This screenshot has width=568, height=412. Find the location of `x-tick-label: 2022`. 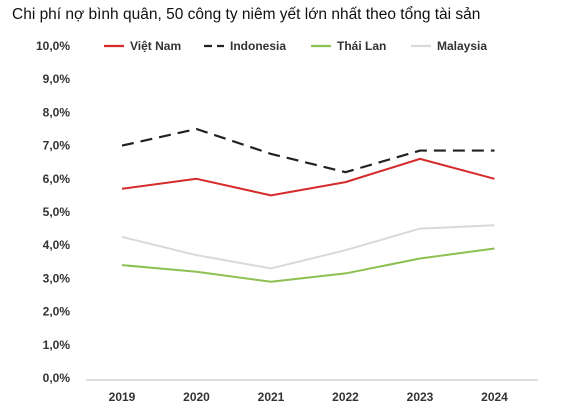

x-tick-label: 2022 is located at coordinates (345, 397).